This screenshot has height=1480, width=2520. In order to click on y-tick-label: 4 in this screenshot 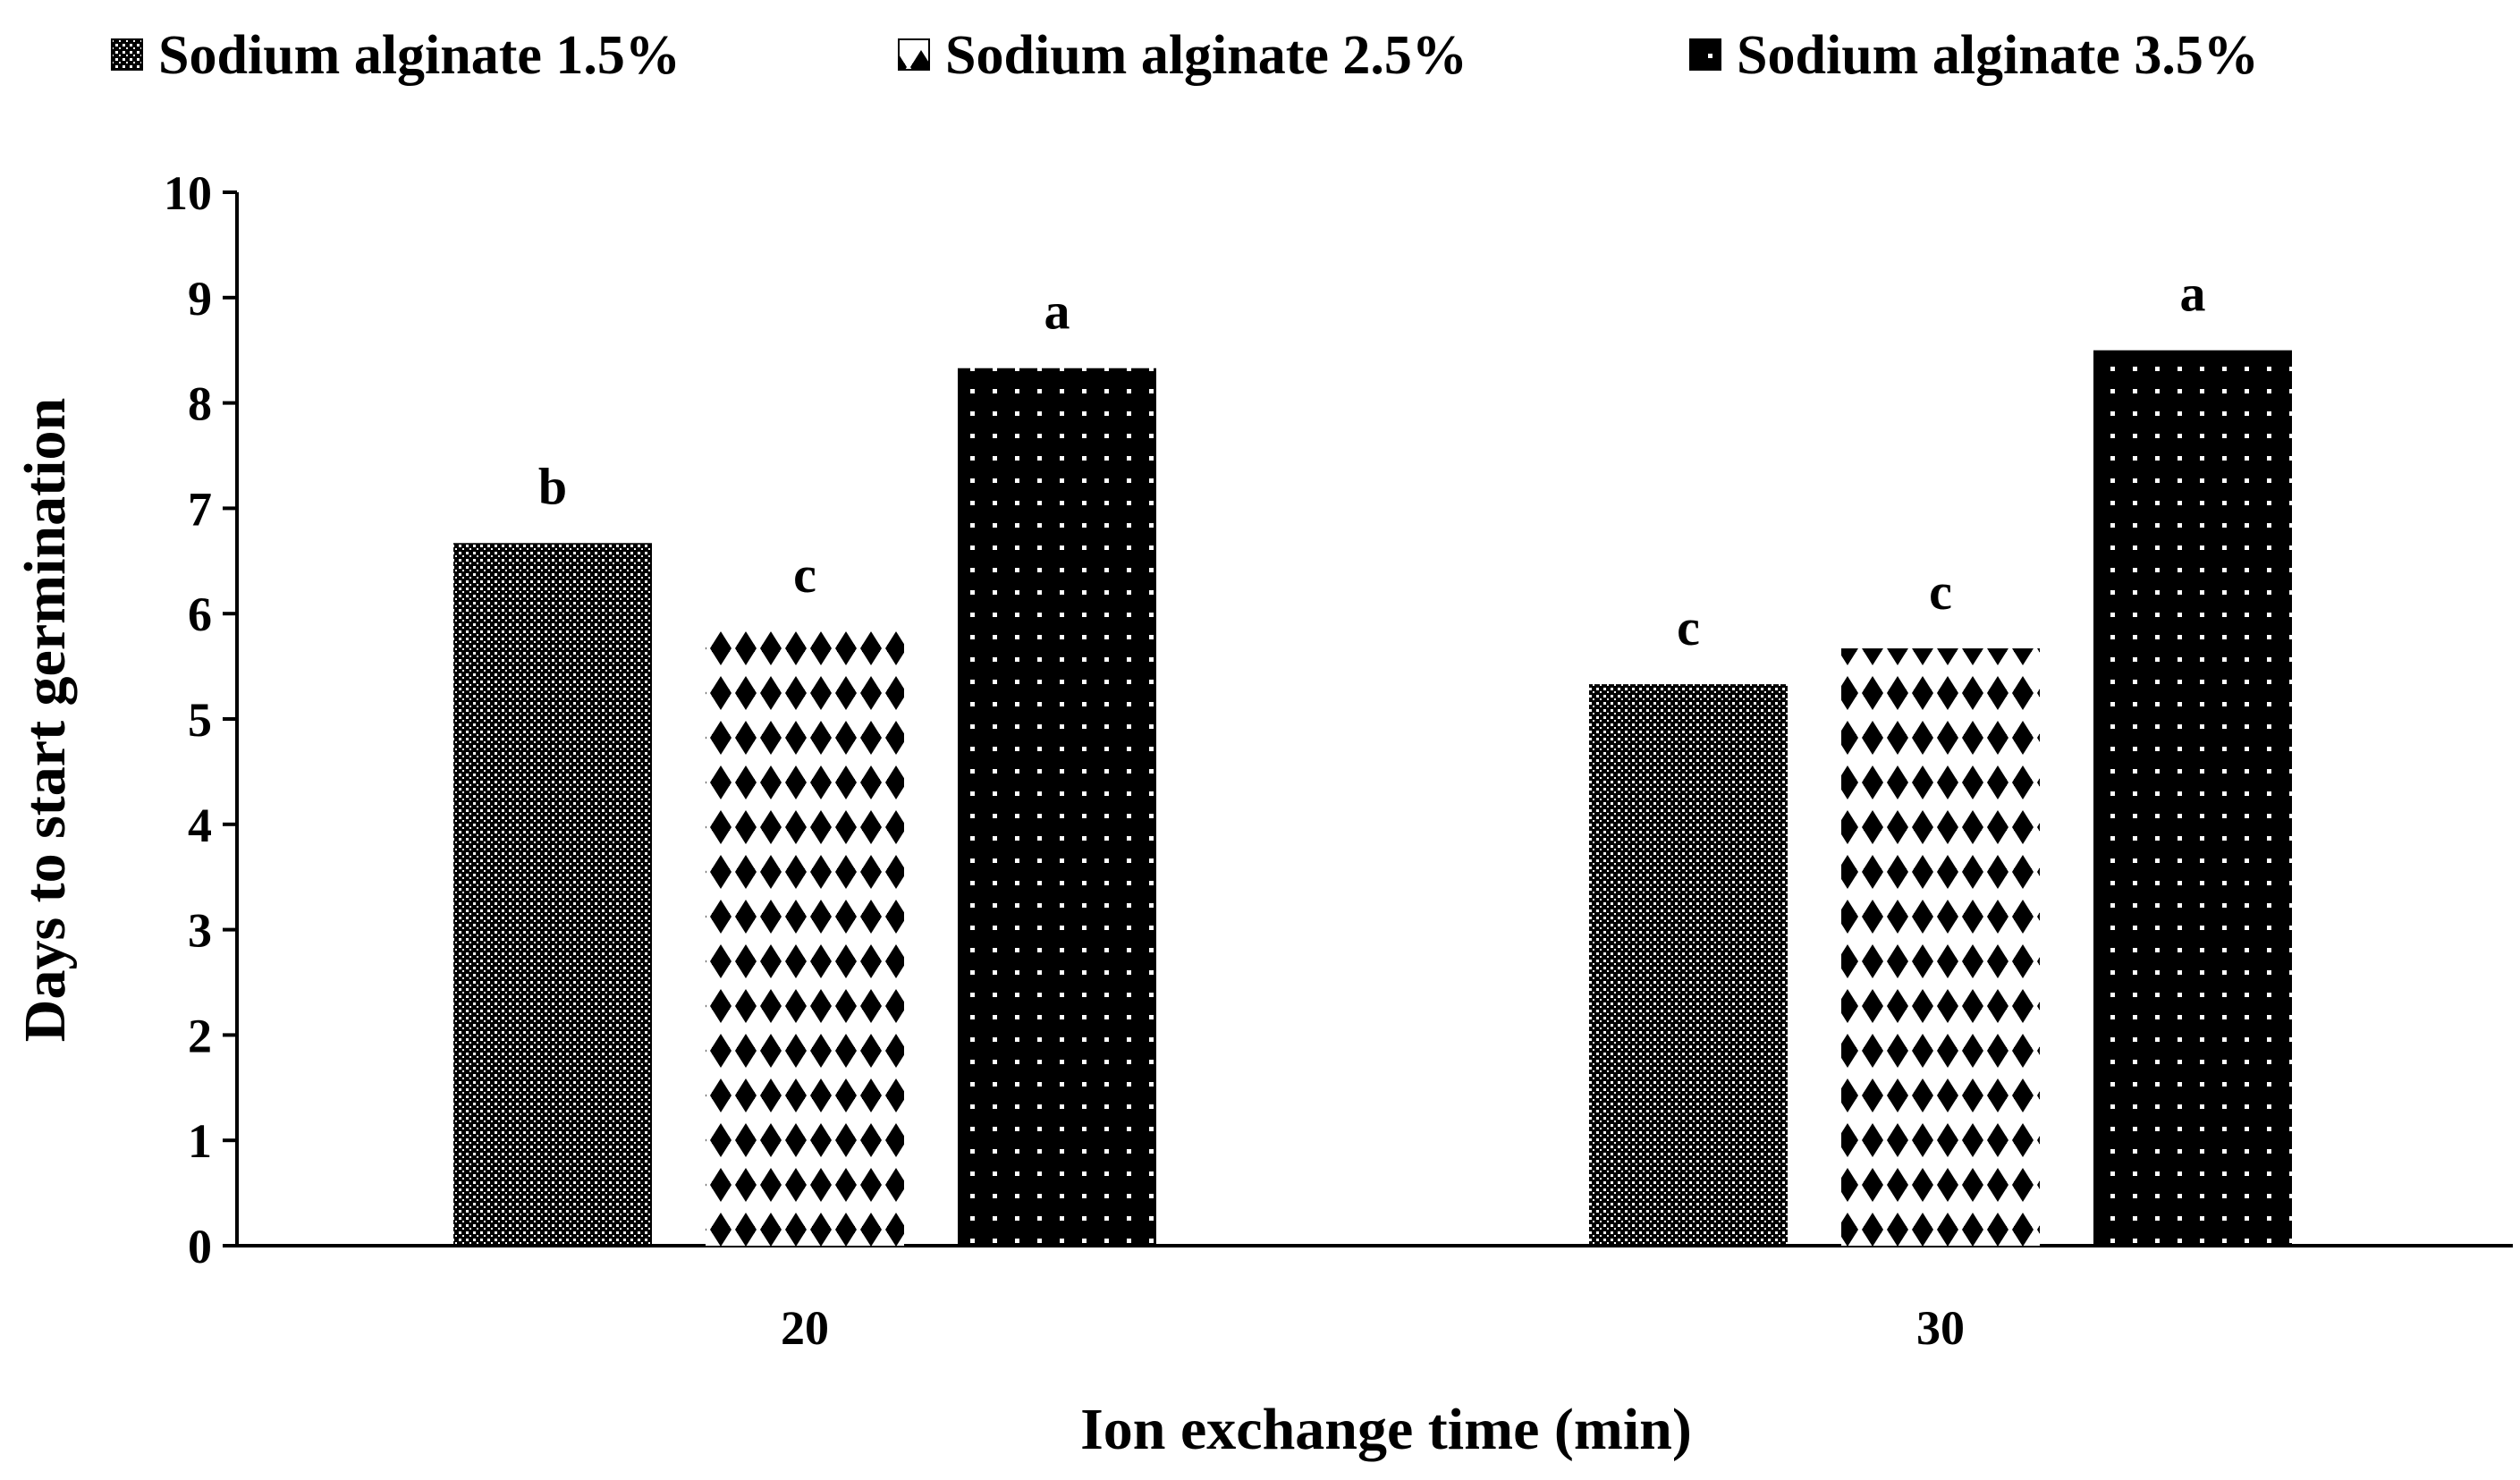, I will do `click(200, 825)`.